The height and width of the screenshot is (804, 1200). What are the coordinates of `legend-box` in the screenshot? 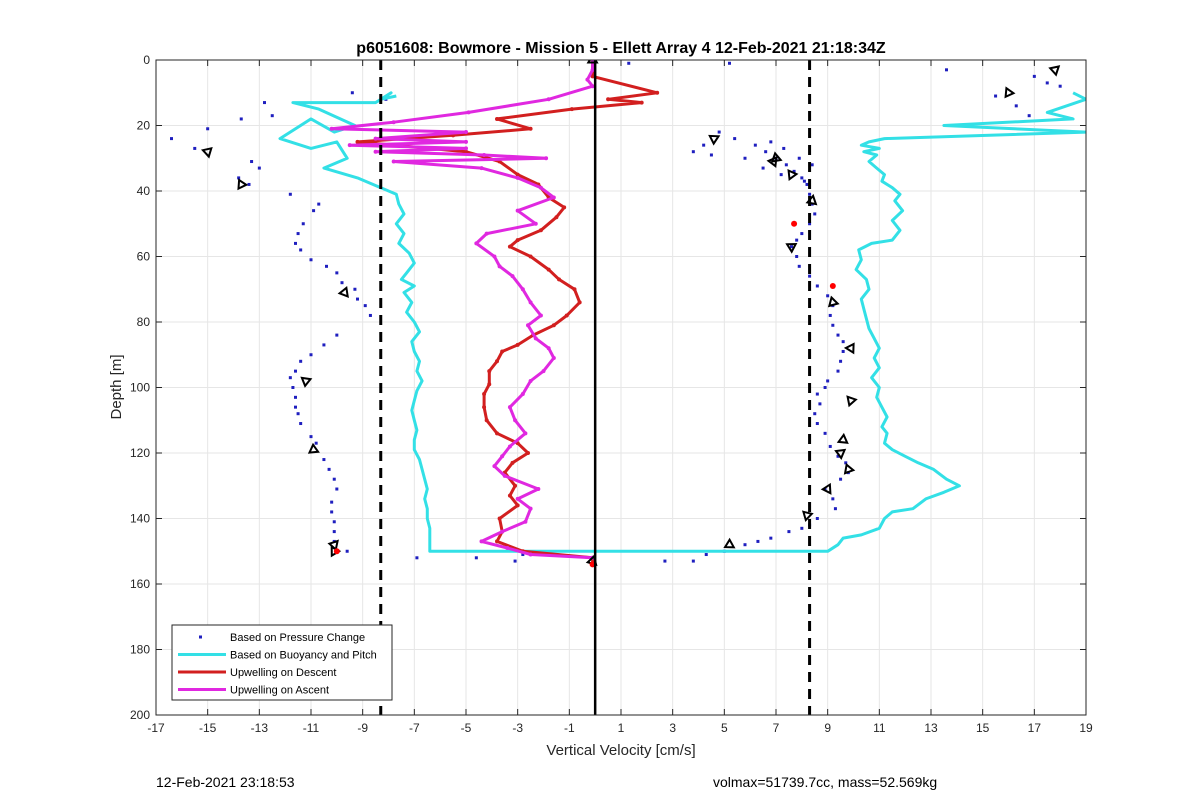 It's located at (282, 662).